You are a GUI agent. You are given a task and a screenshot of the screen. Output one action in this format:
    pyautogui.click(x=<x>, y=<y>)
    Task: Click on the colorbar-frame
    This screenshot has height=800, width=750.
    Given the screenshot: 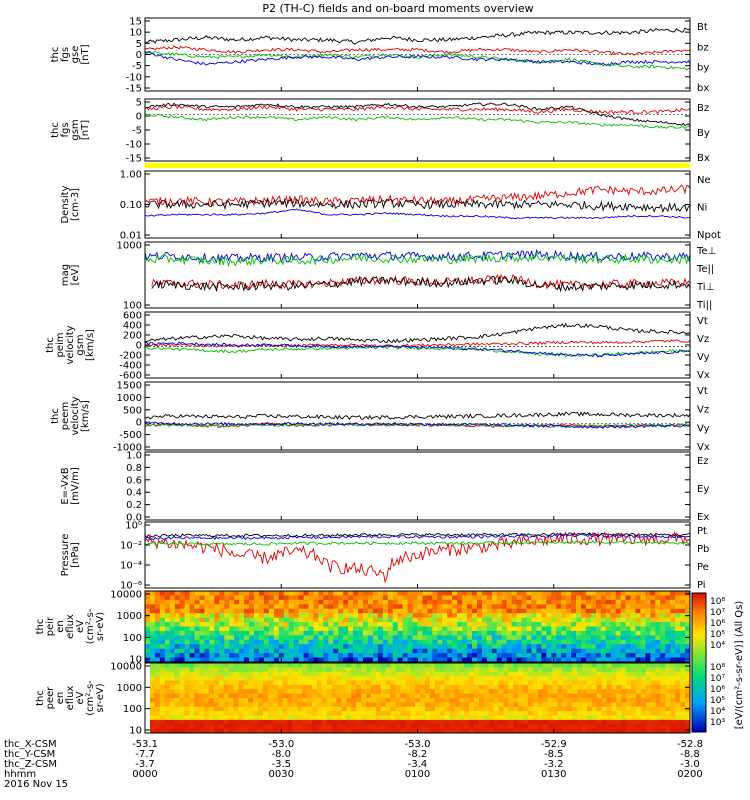 What is the action you would take?
    pyautogui.click(x=699, y=662)
    